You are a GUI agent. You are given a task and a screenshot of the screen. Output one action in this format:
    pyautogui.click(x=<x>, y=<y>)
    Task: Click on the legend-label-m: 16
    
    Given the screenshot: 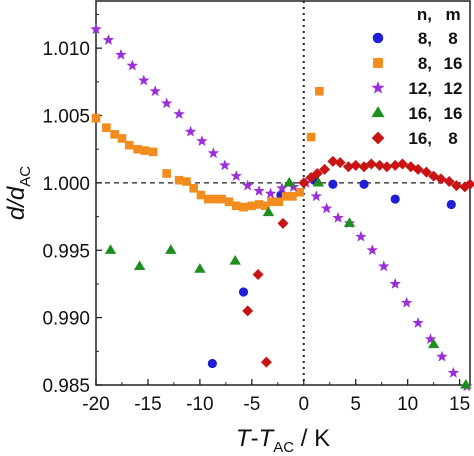 What is the action you would take?
    pyautogui.click(x=453, y=113)
    